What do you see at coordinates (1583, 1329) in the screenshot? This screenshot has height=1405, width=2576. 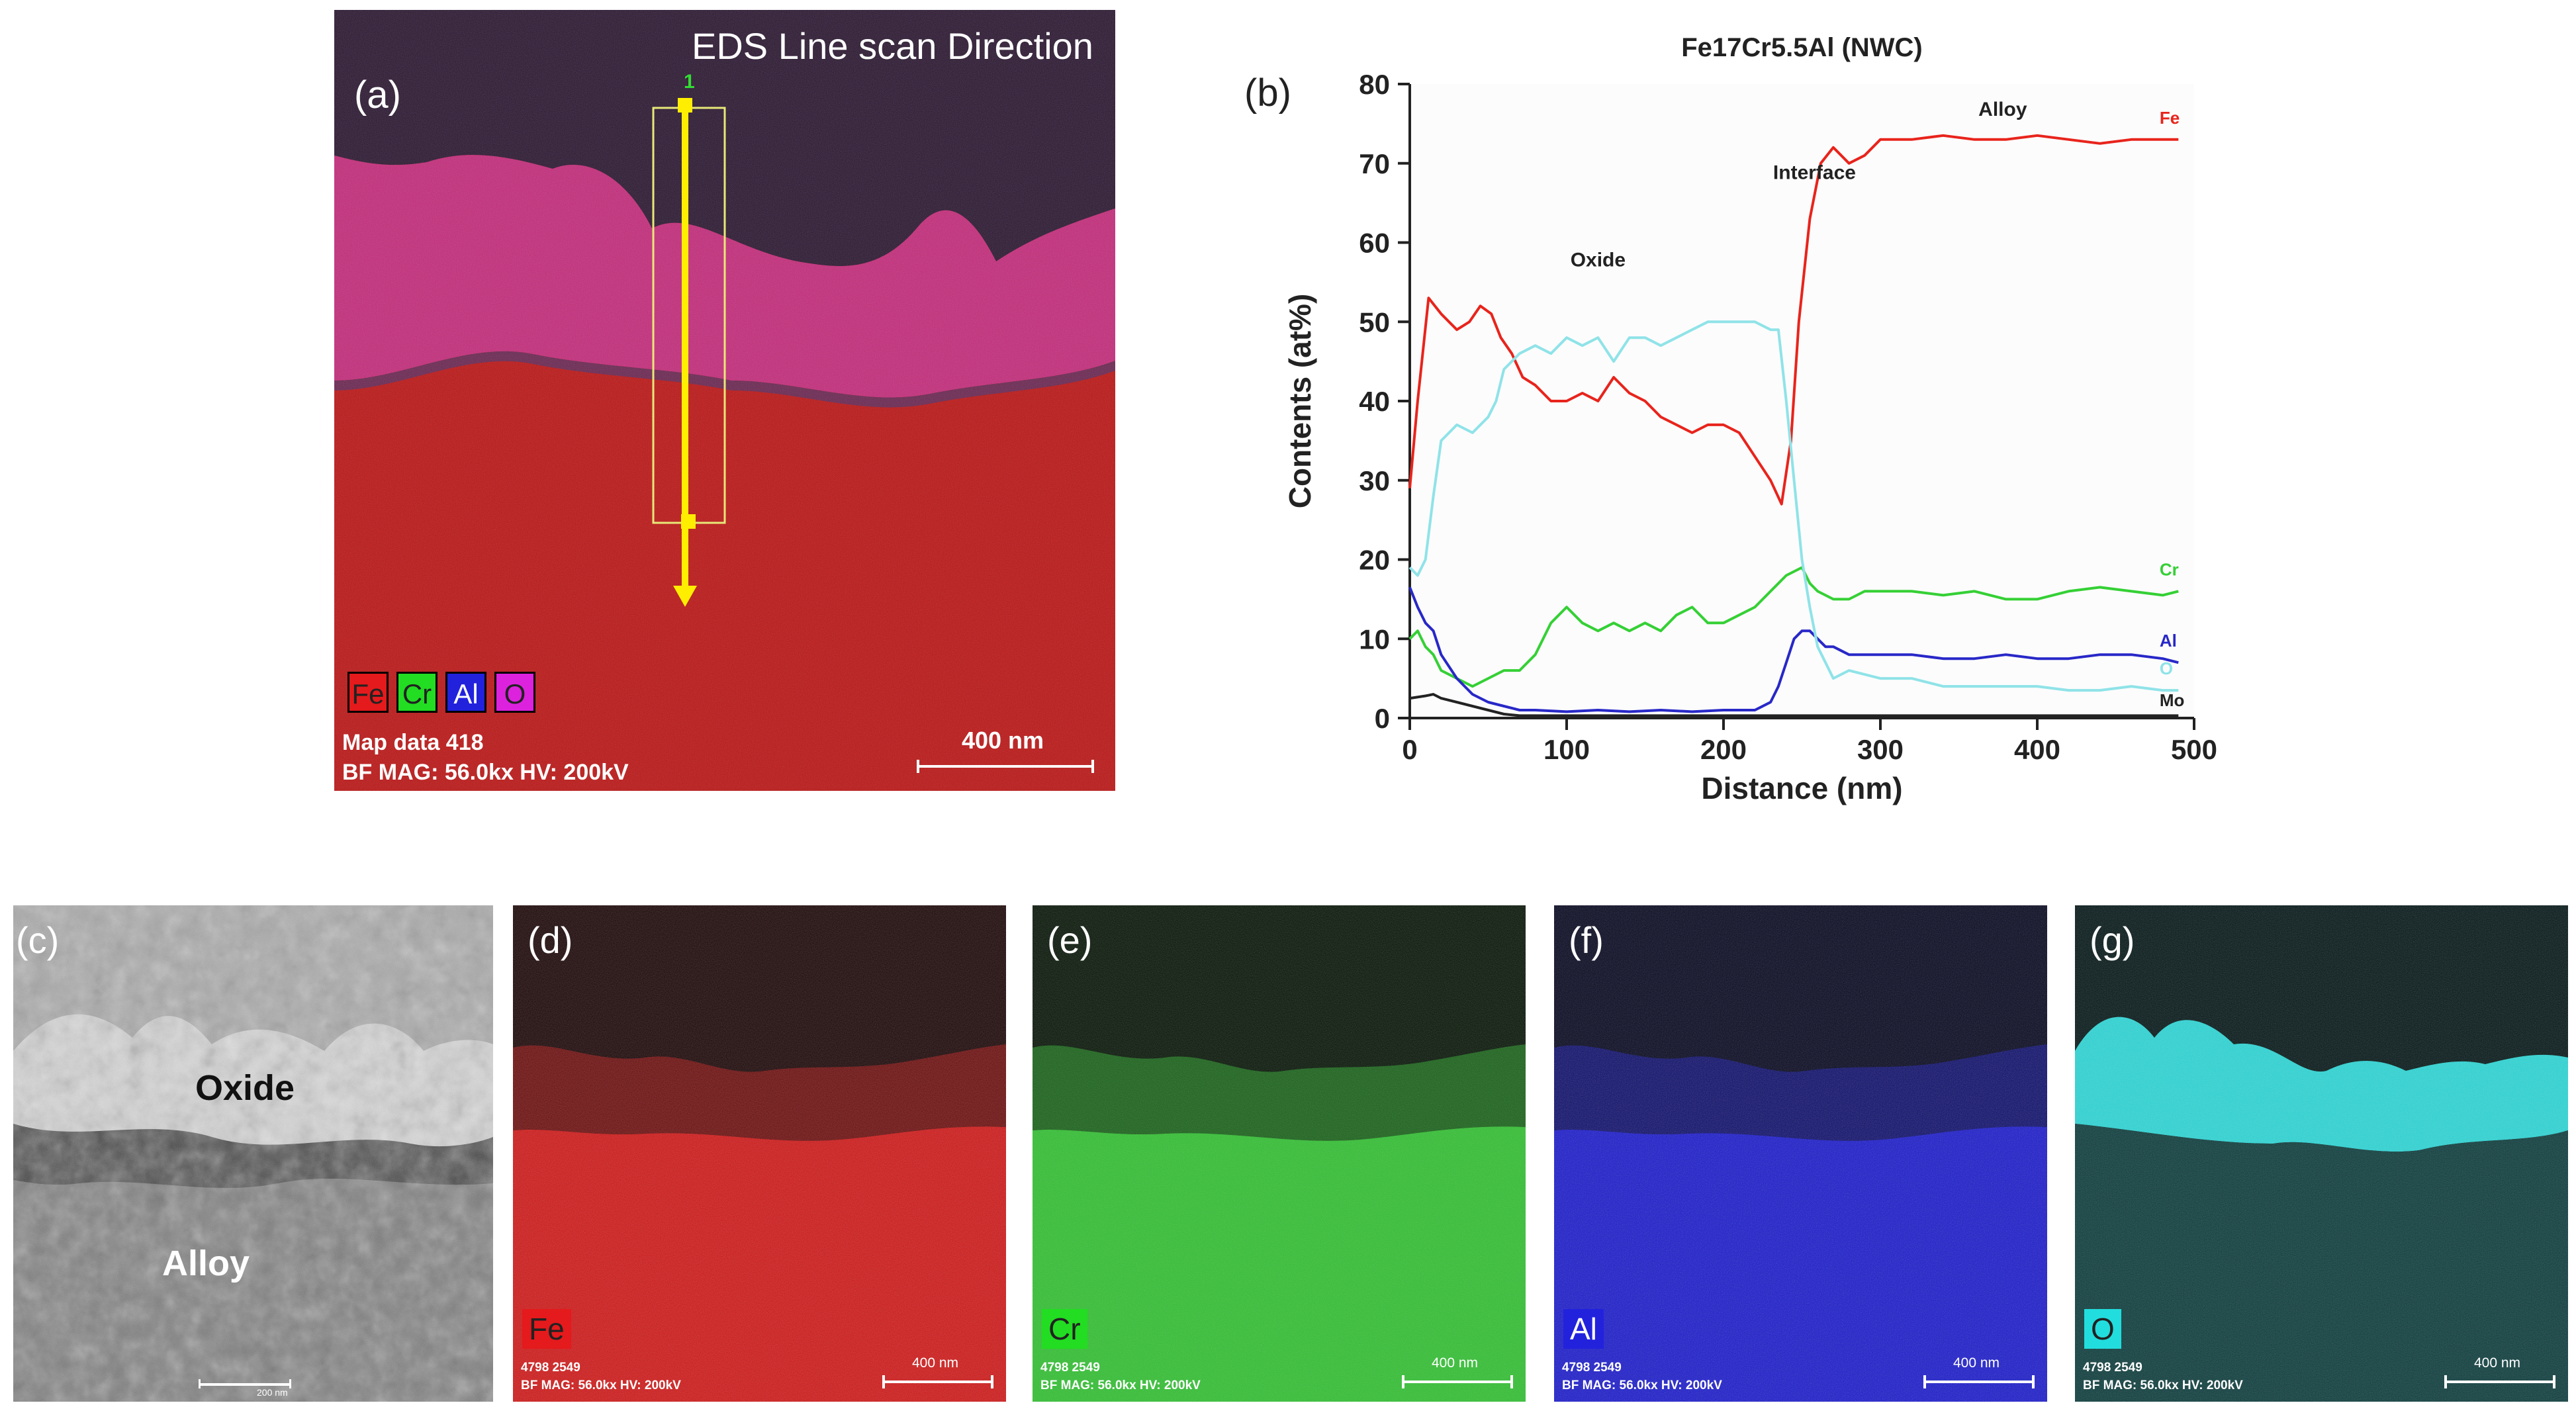 I see `element-badge-al: Al` at bounding box center [1583, 1329].